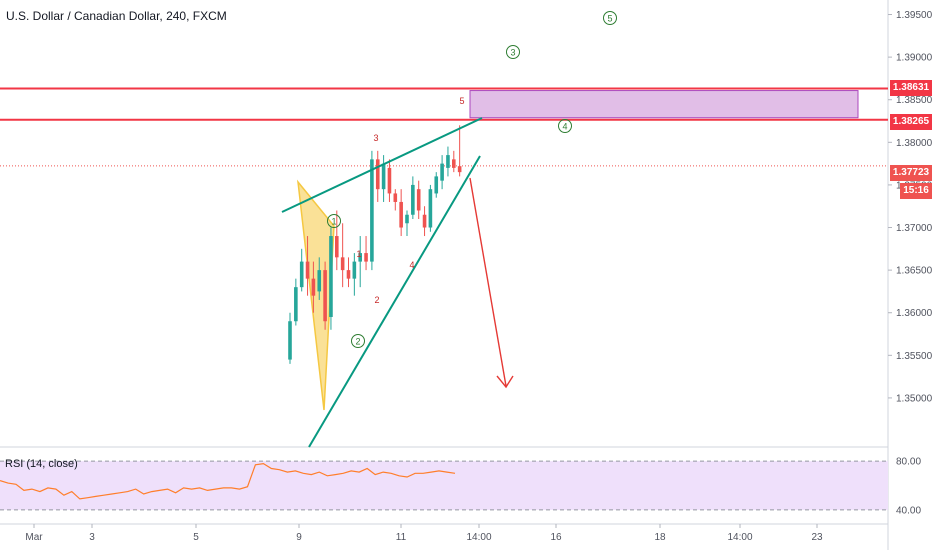  Describe the element at coordinates (817, 537) in the screenshot. I see `x-tick-label: 23` at that location.